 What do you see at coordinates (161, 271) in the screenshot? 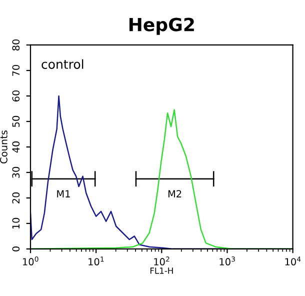
I see `x-axis-title: FL1-H` at bounding box center [161, 271].